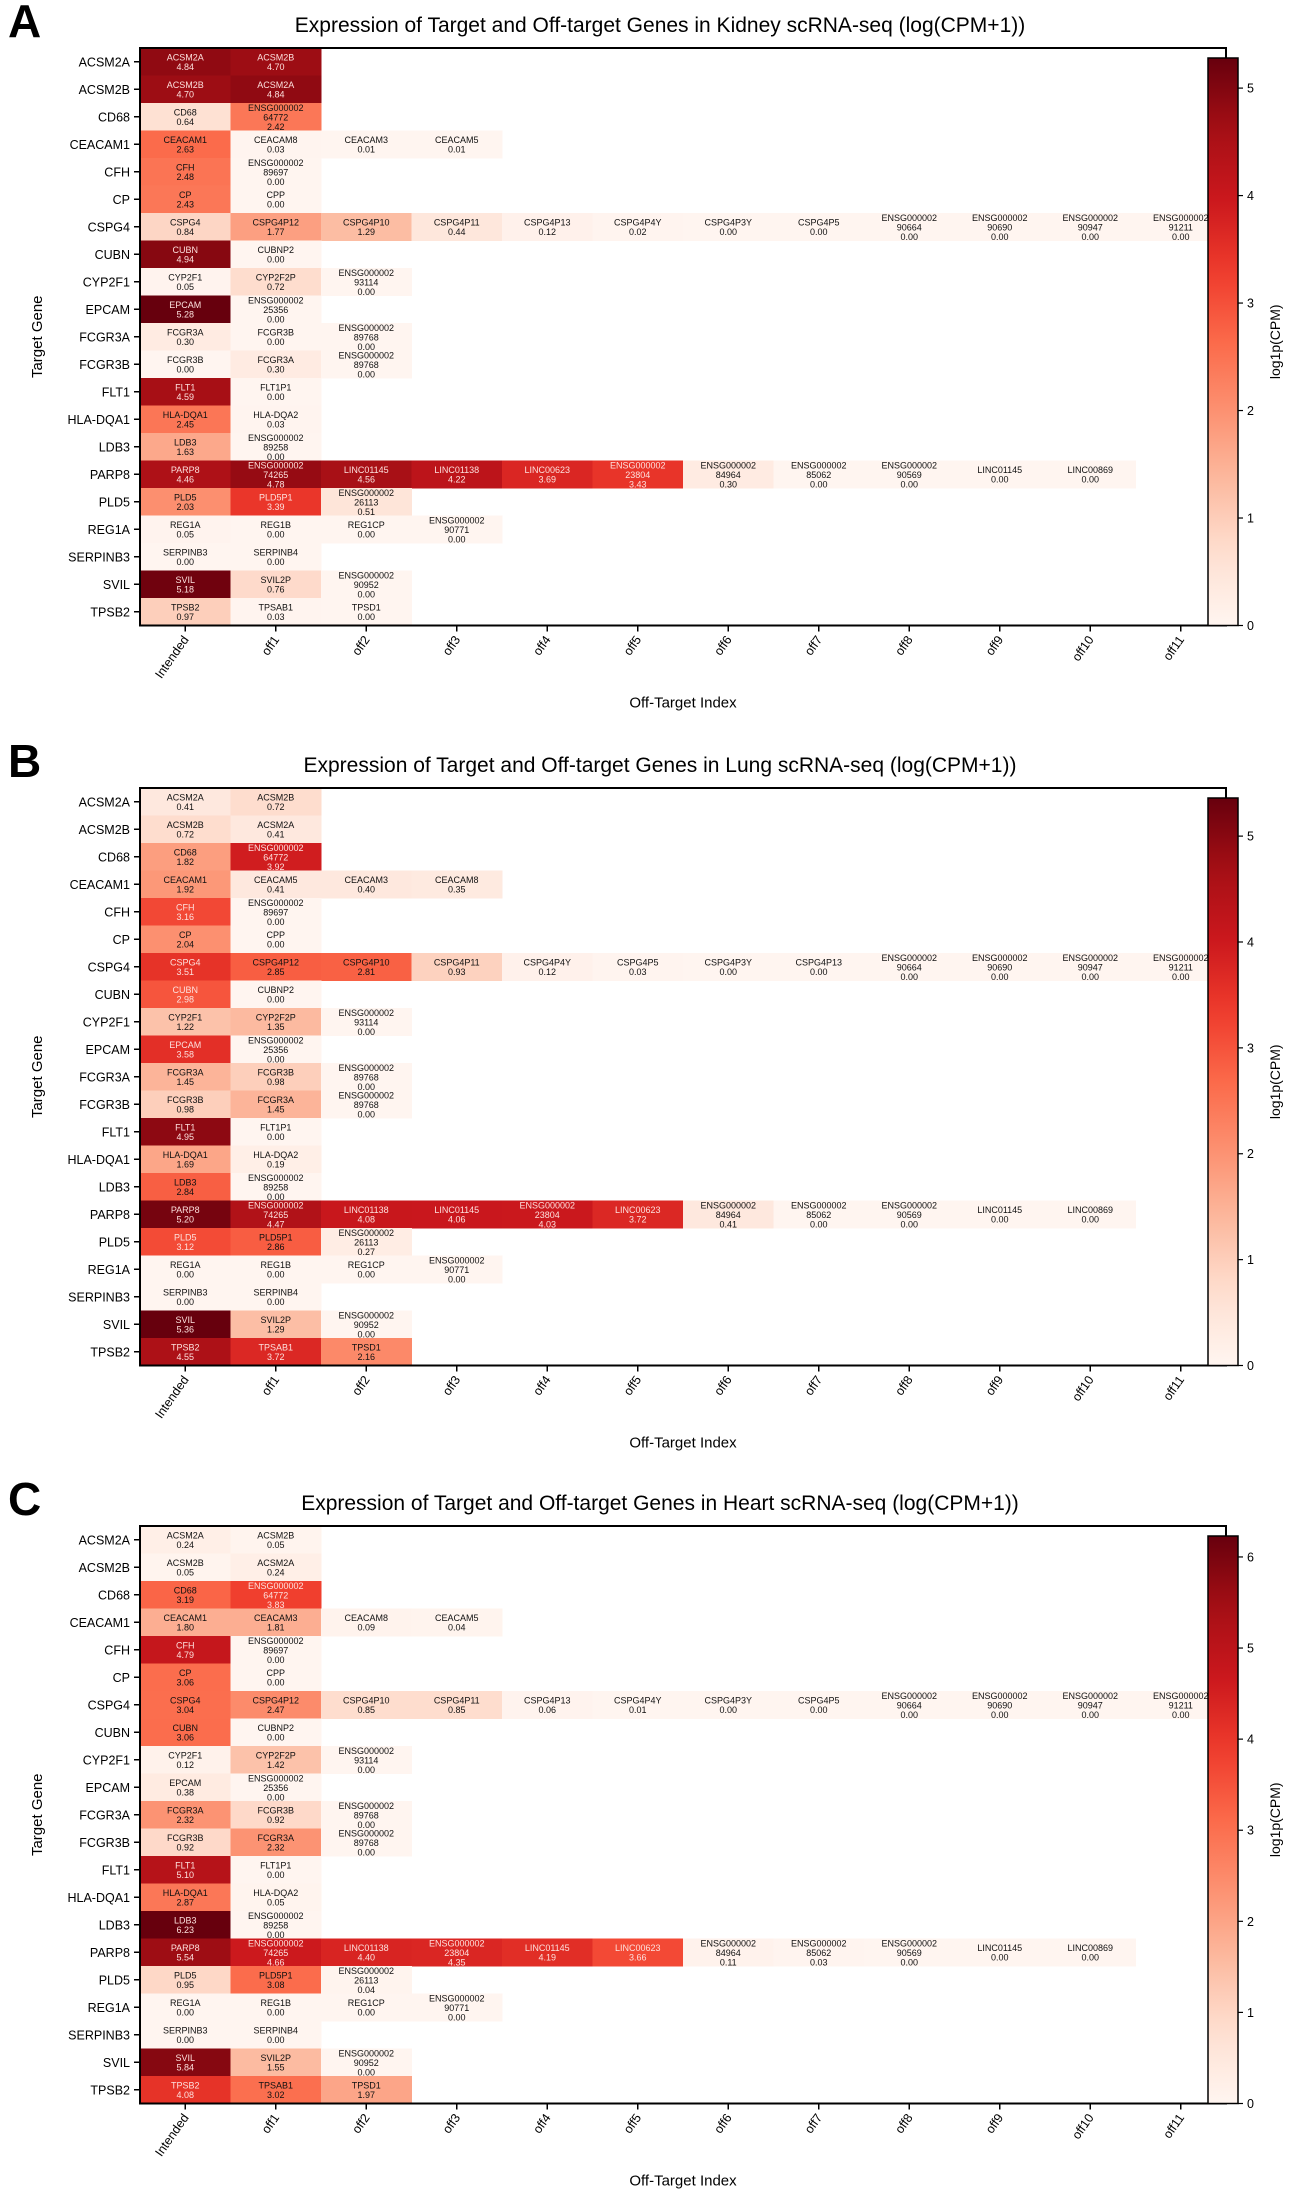  Describe the element at coordinates (360, 2123) in the screenshot. I see `x-tick-label: off2` at that location.